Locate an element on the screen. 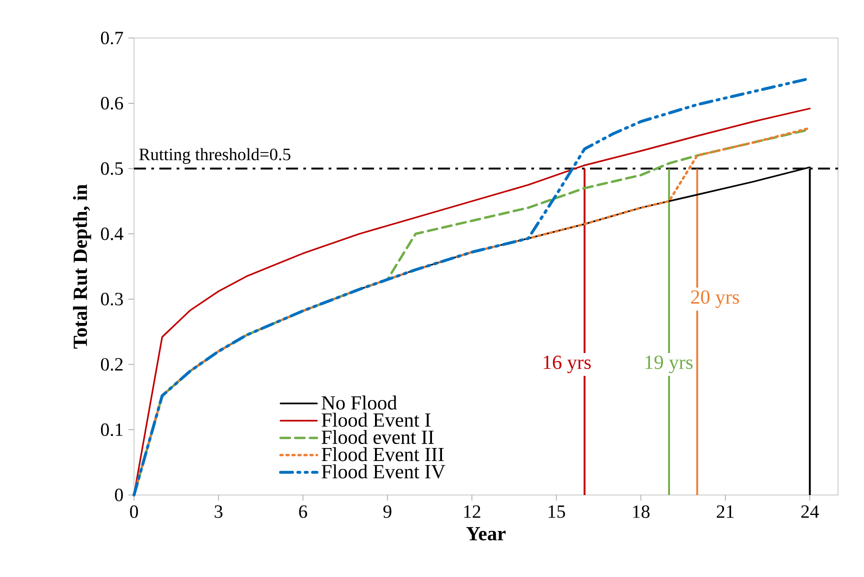 This screenshot has height=577, width=864. x-tick-label: 24 is located at coordinates (810, 511).